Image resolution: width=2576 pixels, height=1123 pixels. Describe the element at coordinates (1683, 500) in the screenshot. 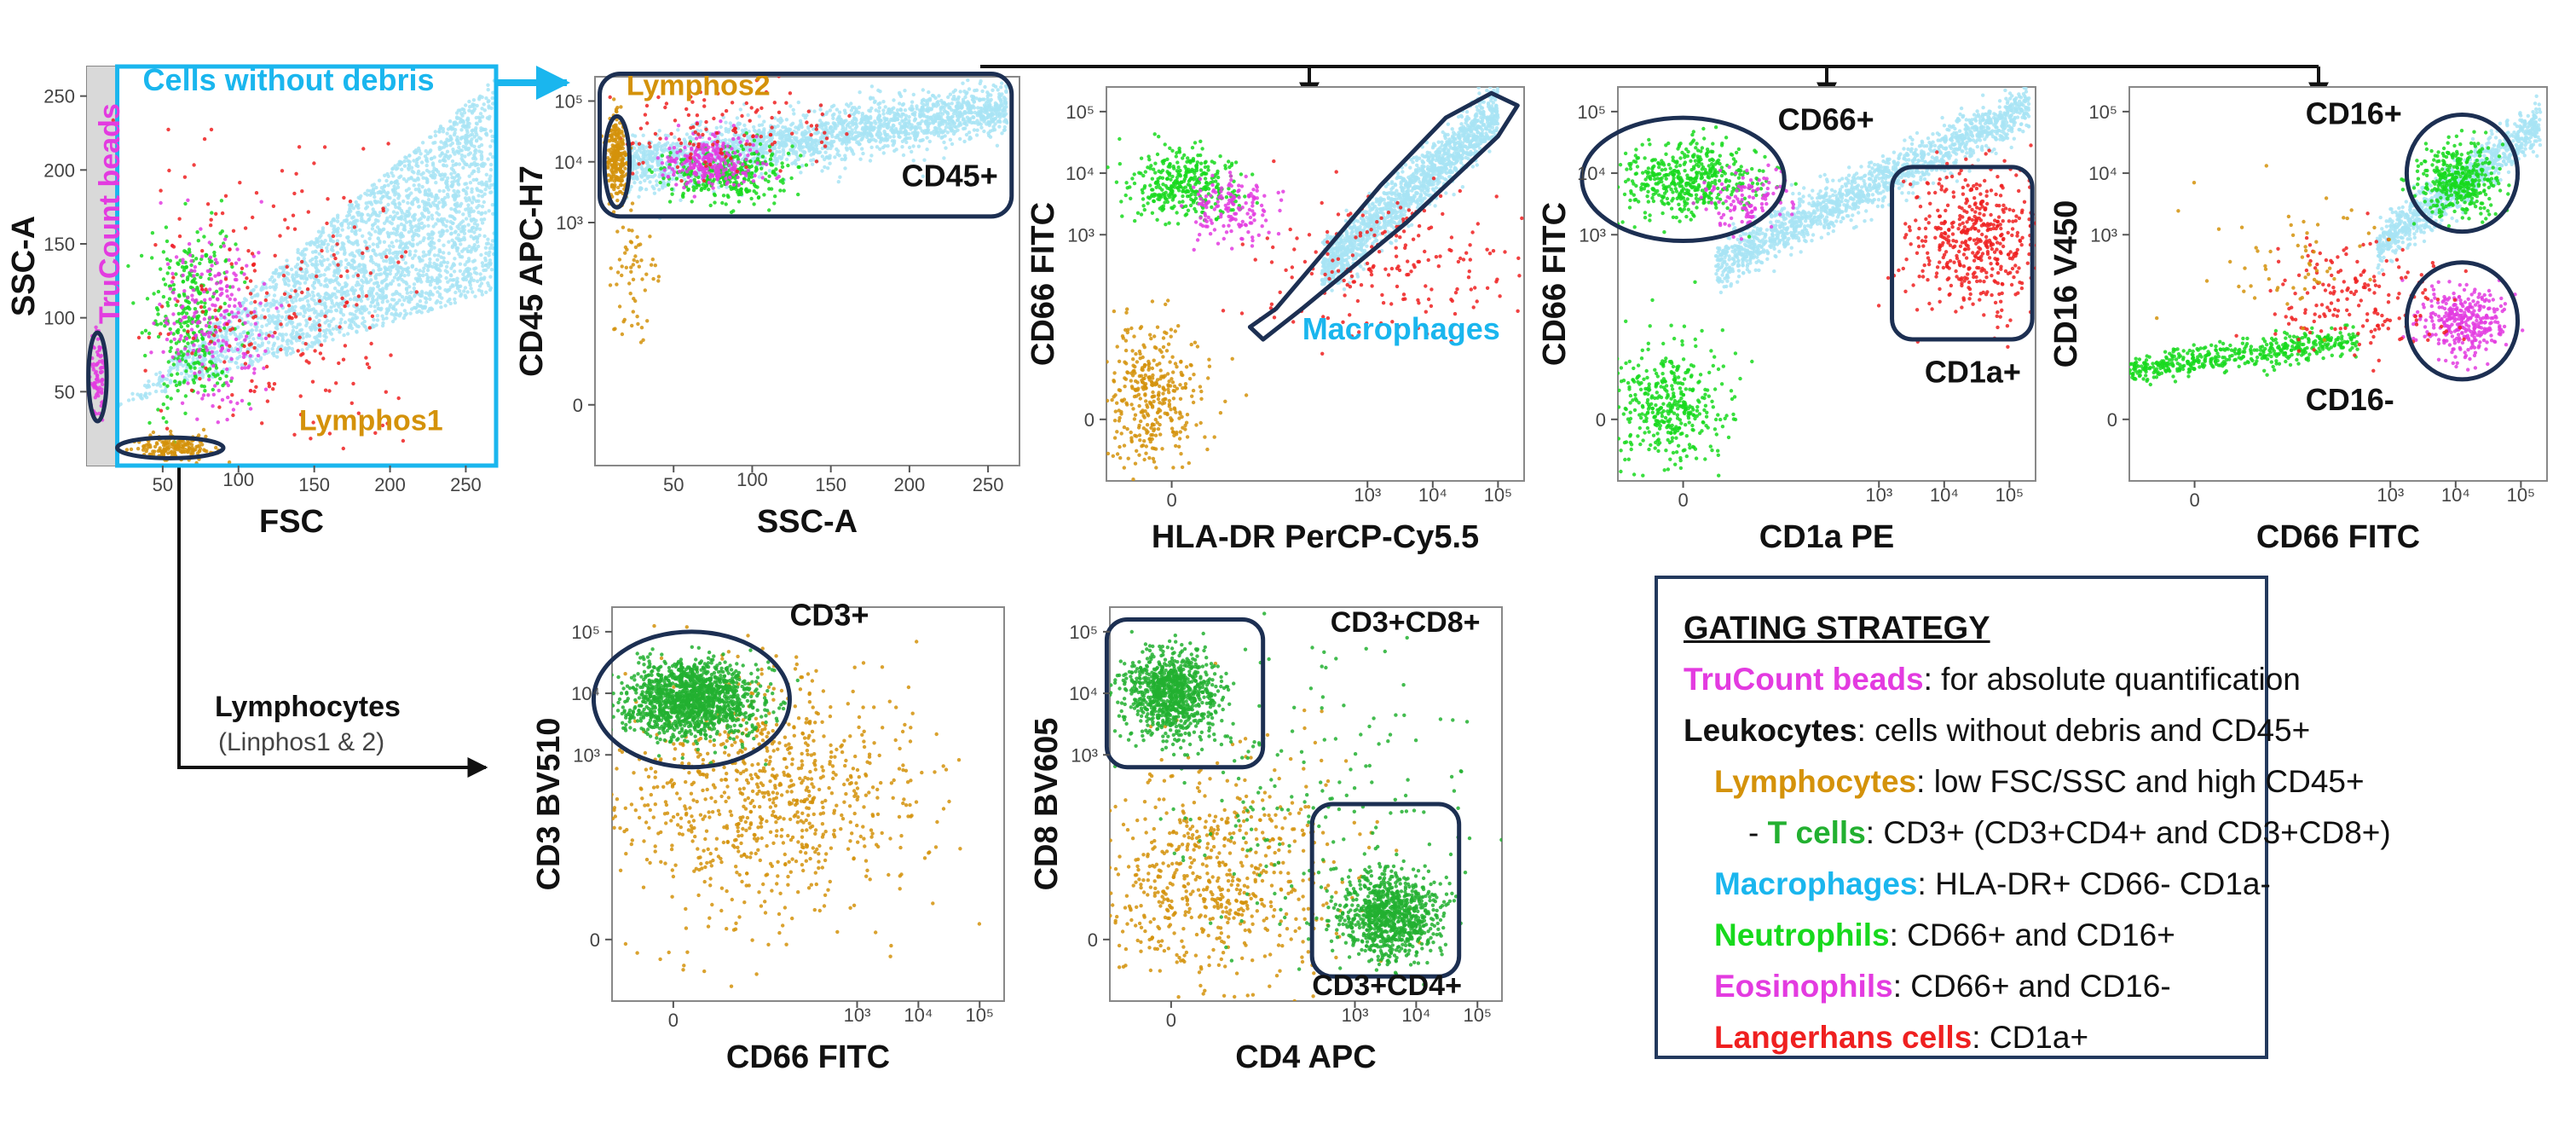

I see `p4-xtick-label: 0` at that location.